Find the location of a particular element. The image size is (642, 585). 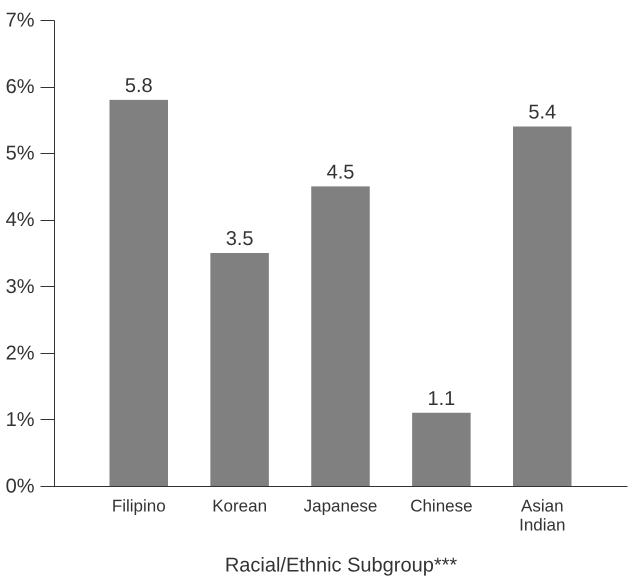

y-tick-label: 1% is located at coordinates (20, 419).